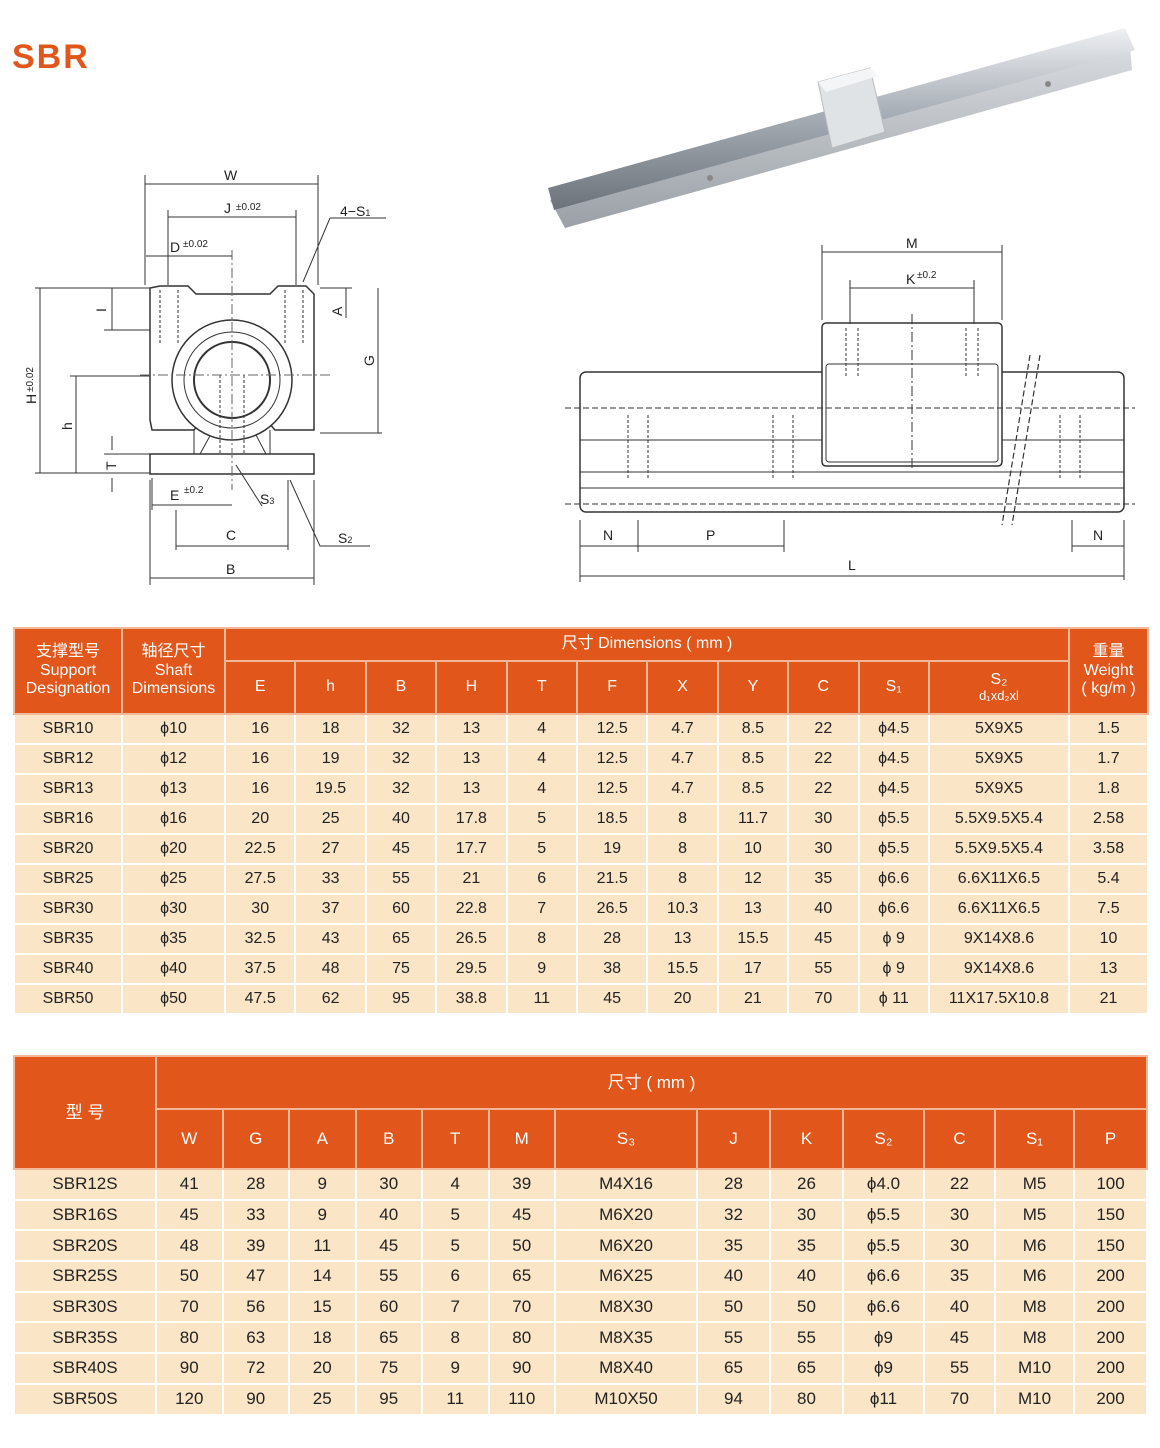 The width and height of the screenshot is (1160, 1448). What do you see at coordinates (330, 729) in the screenshot?
I see `table-cell: 18` at bounding box center [330, 729].